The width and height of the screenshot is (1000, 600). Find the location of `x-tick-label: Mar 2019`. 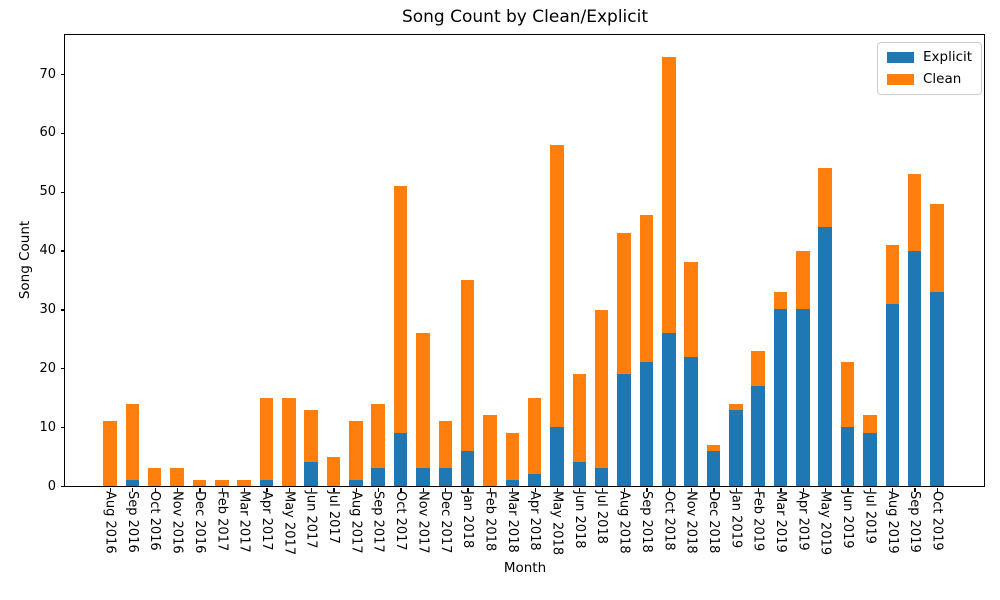

x-tick-label: Mar 2019 is located at coordinates (780, 522).